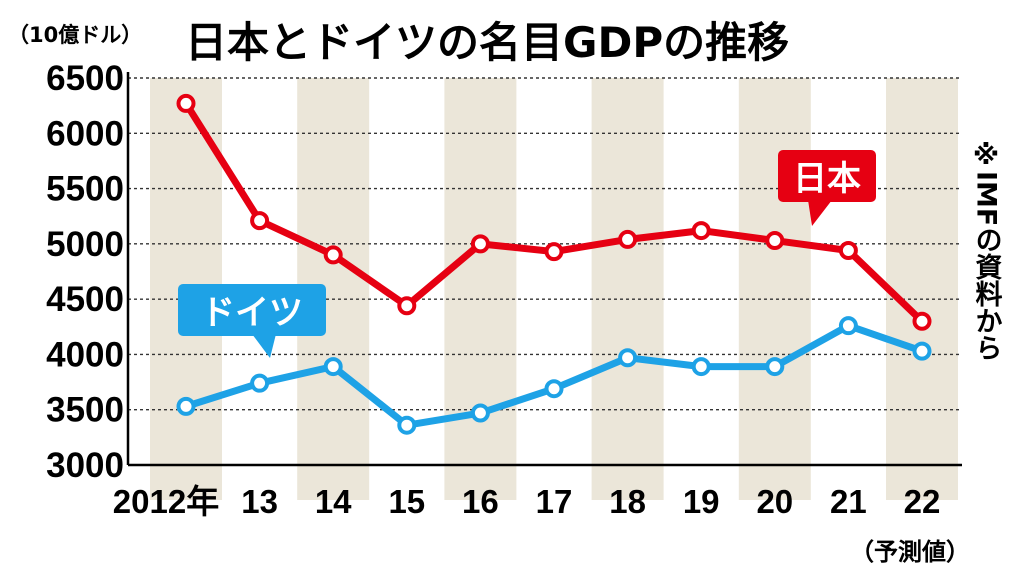 The width and height of the screenshot is (1025, 573). What do you see at coordinates (627, 501) in the screenshot?
I see `x-tick-label: 18` at bounding box center [627, 501].